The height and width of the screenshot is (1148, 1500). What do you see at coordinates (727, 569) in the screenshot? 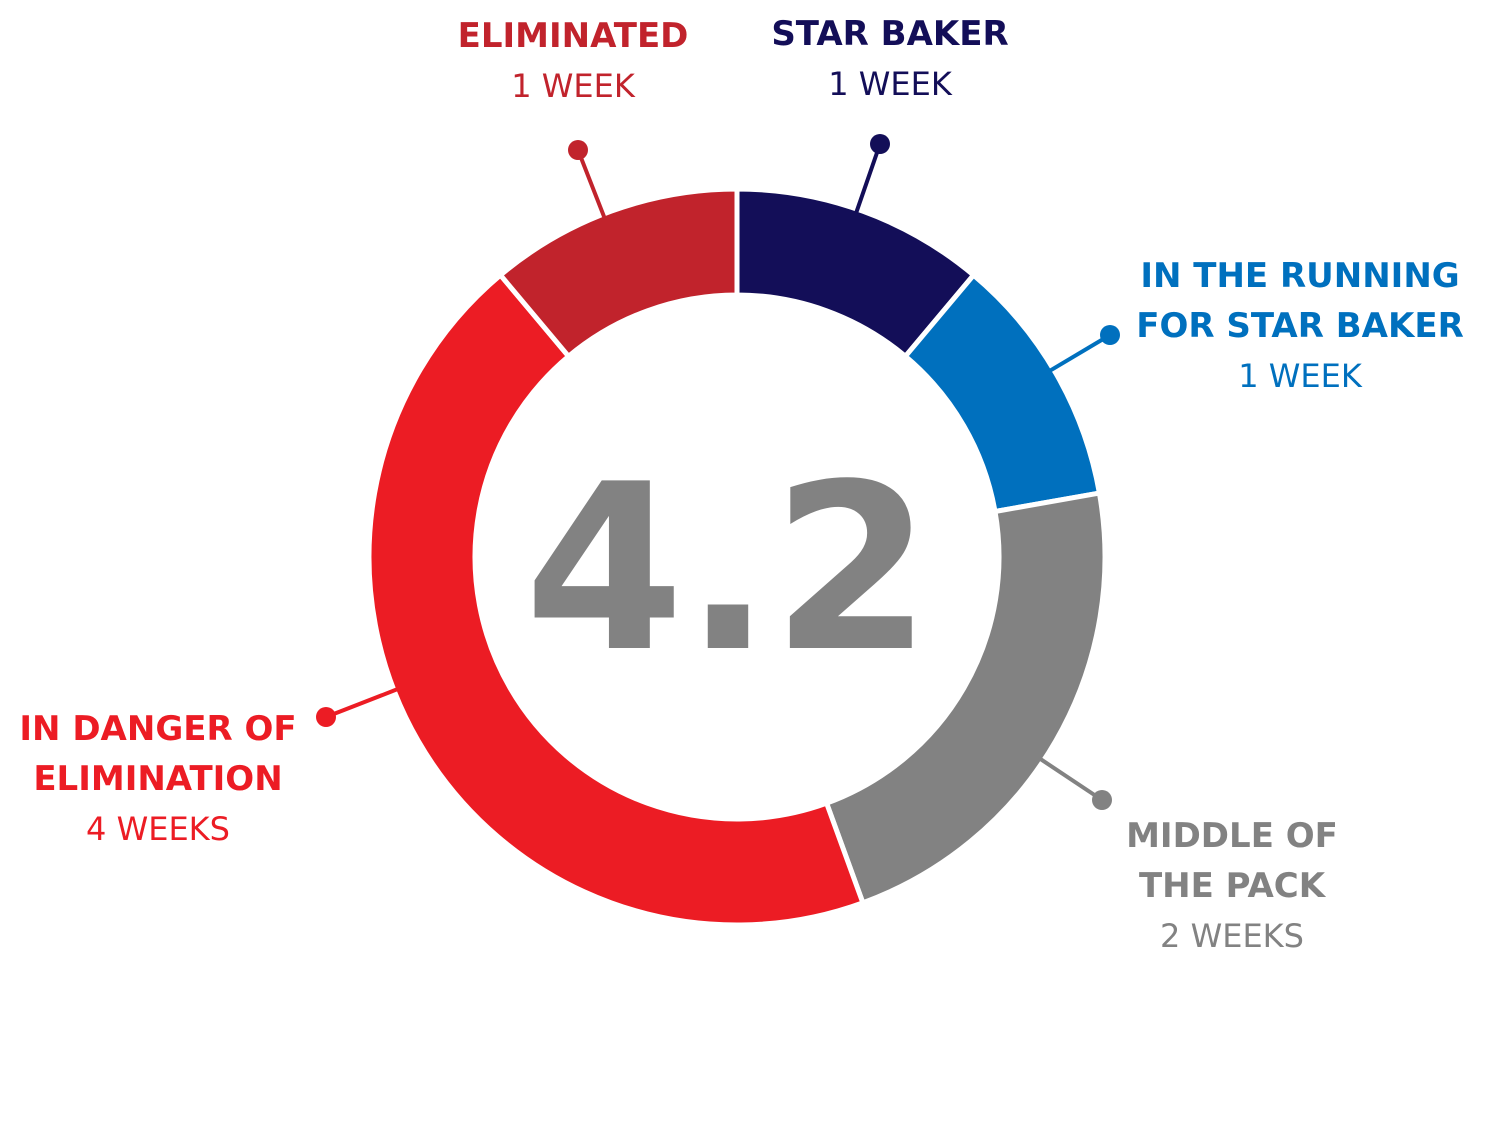
I see `center-value: 4.2` at bounding box center [727, 569].